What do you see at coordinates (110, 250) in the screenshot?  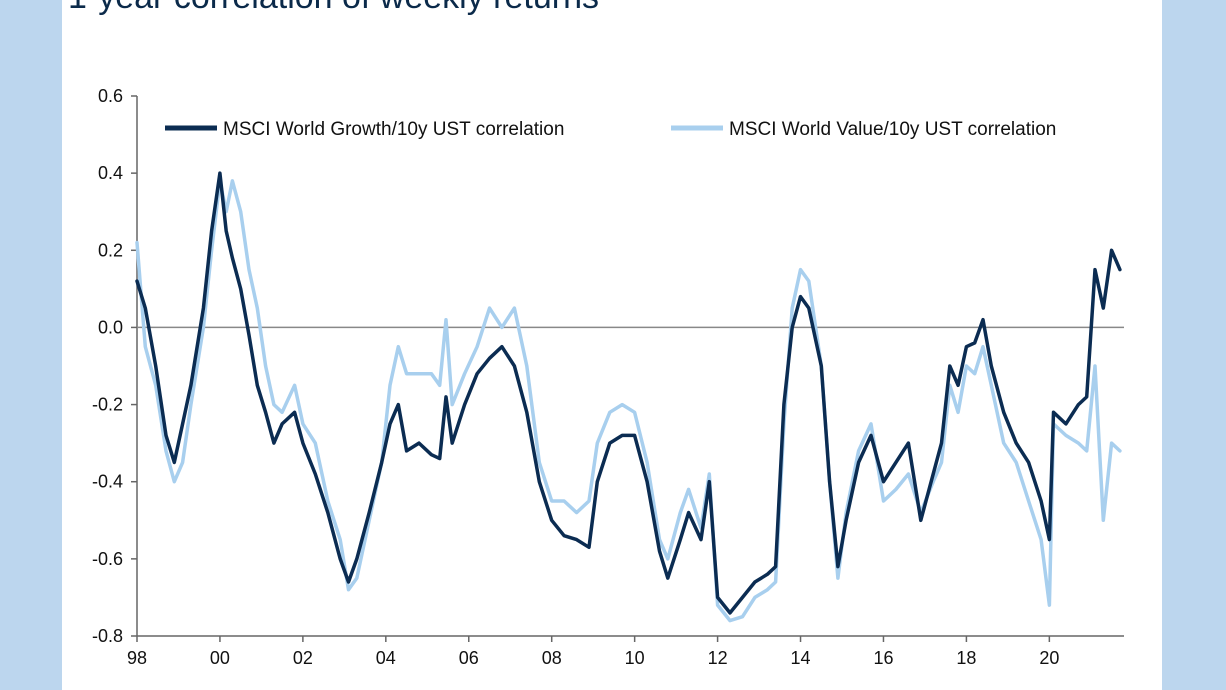 I see `y-tick-label: 0.2` at bounding box center [110, 250].